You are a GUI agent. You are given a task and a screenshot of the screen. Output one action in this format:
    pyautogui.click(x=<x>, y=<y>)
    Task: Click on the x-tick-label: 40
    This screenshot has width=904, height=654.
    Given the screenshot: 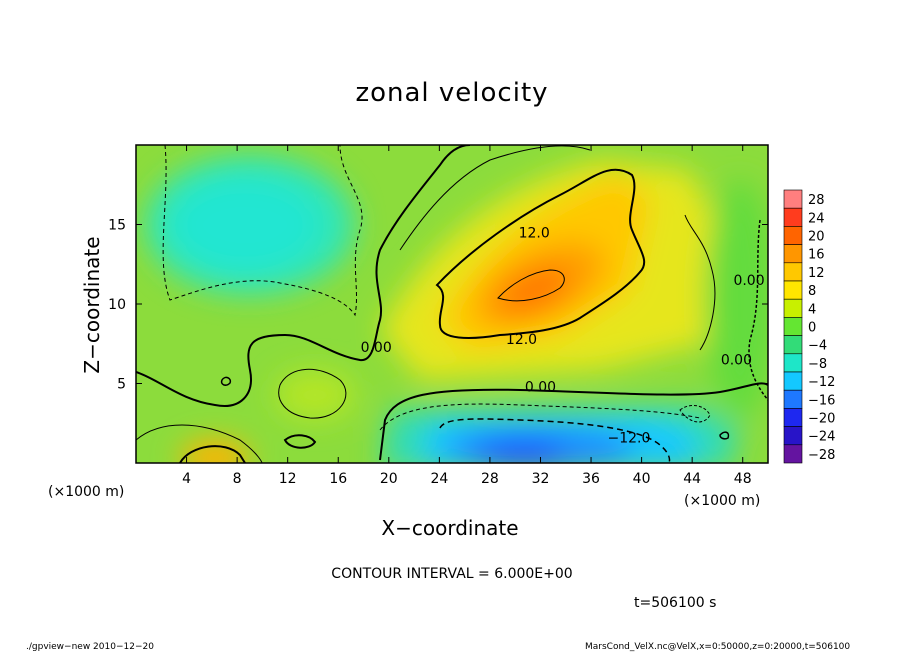 What is the action you would take?
    pyautogui.click(x=642, y=479)
    